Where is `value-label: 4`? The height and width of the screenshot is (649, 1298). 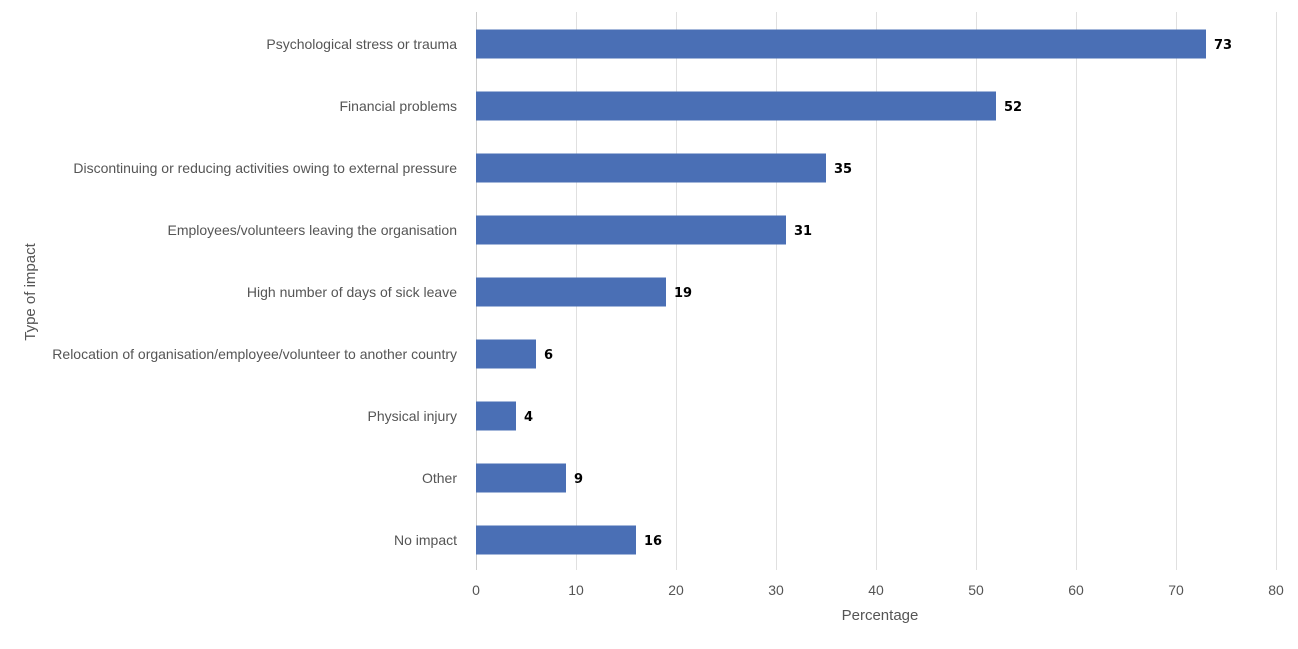 value-label: 4 is located at coordinates (528, 417).